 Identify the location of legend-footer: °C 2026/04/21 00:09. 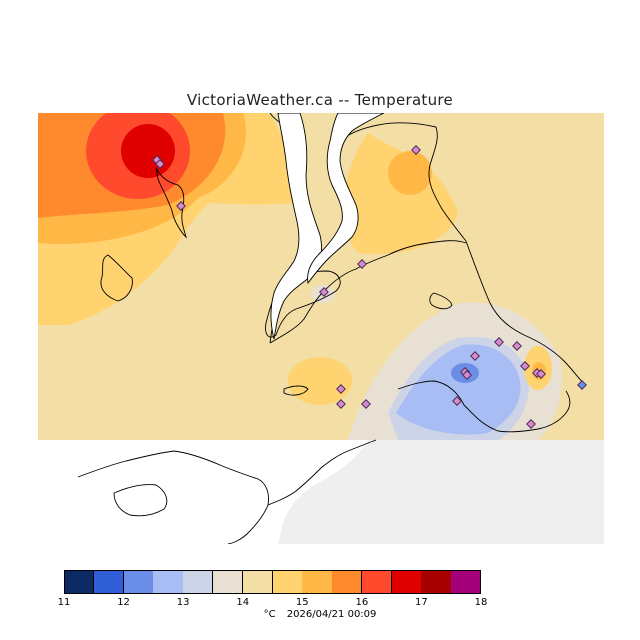
(320, 614).